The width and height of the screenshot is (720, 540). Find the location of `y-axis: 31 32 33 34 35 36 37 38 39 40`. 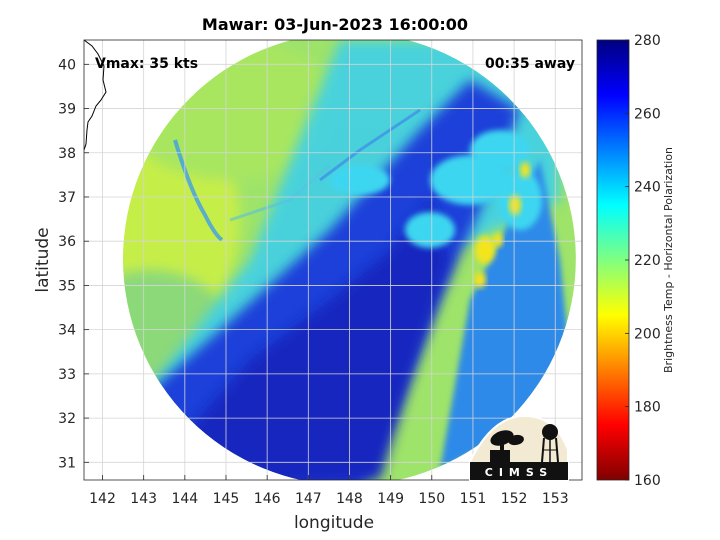

y-axis: 31 32 33 34 35 36 37 38 39 40 is located at coordinates (73, 264).